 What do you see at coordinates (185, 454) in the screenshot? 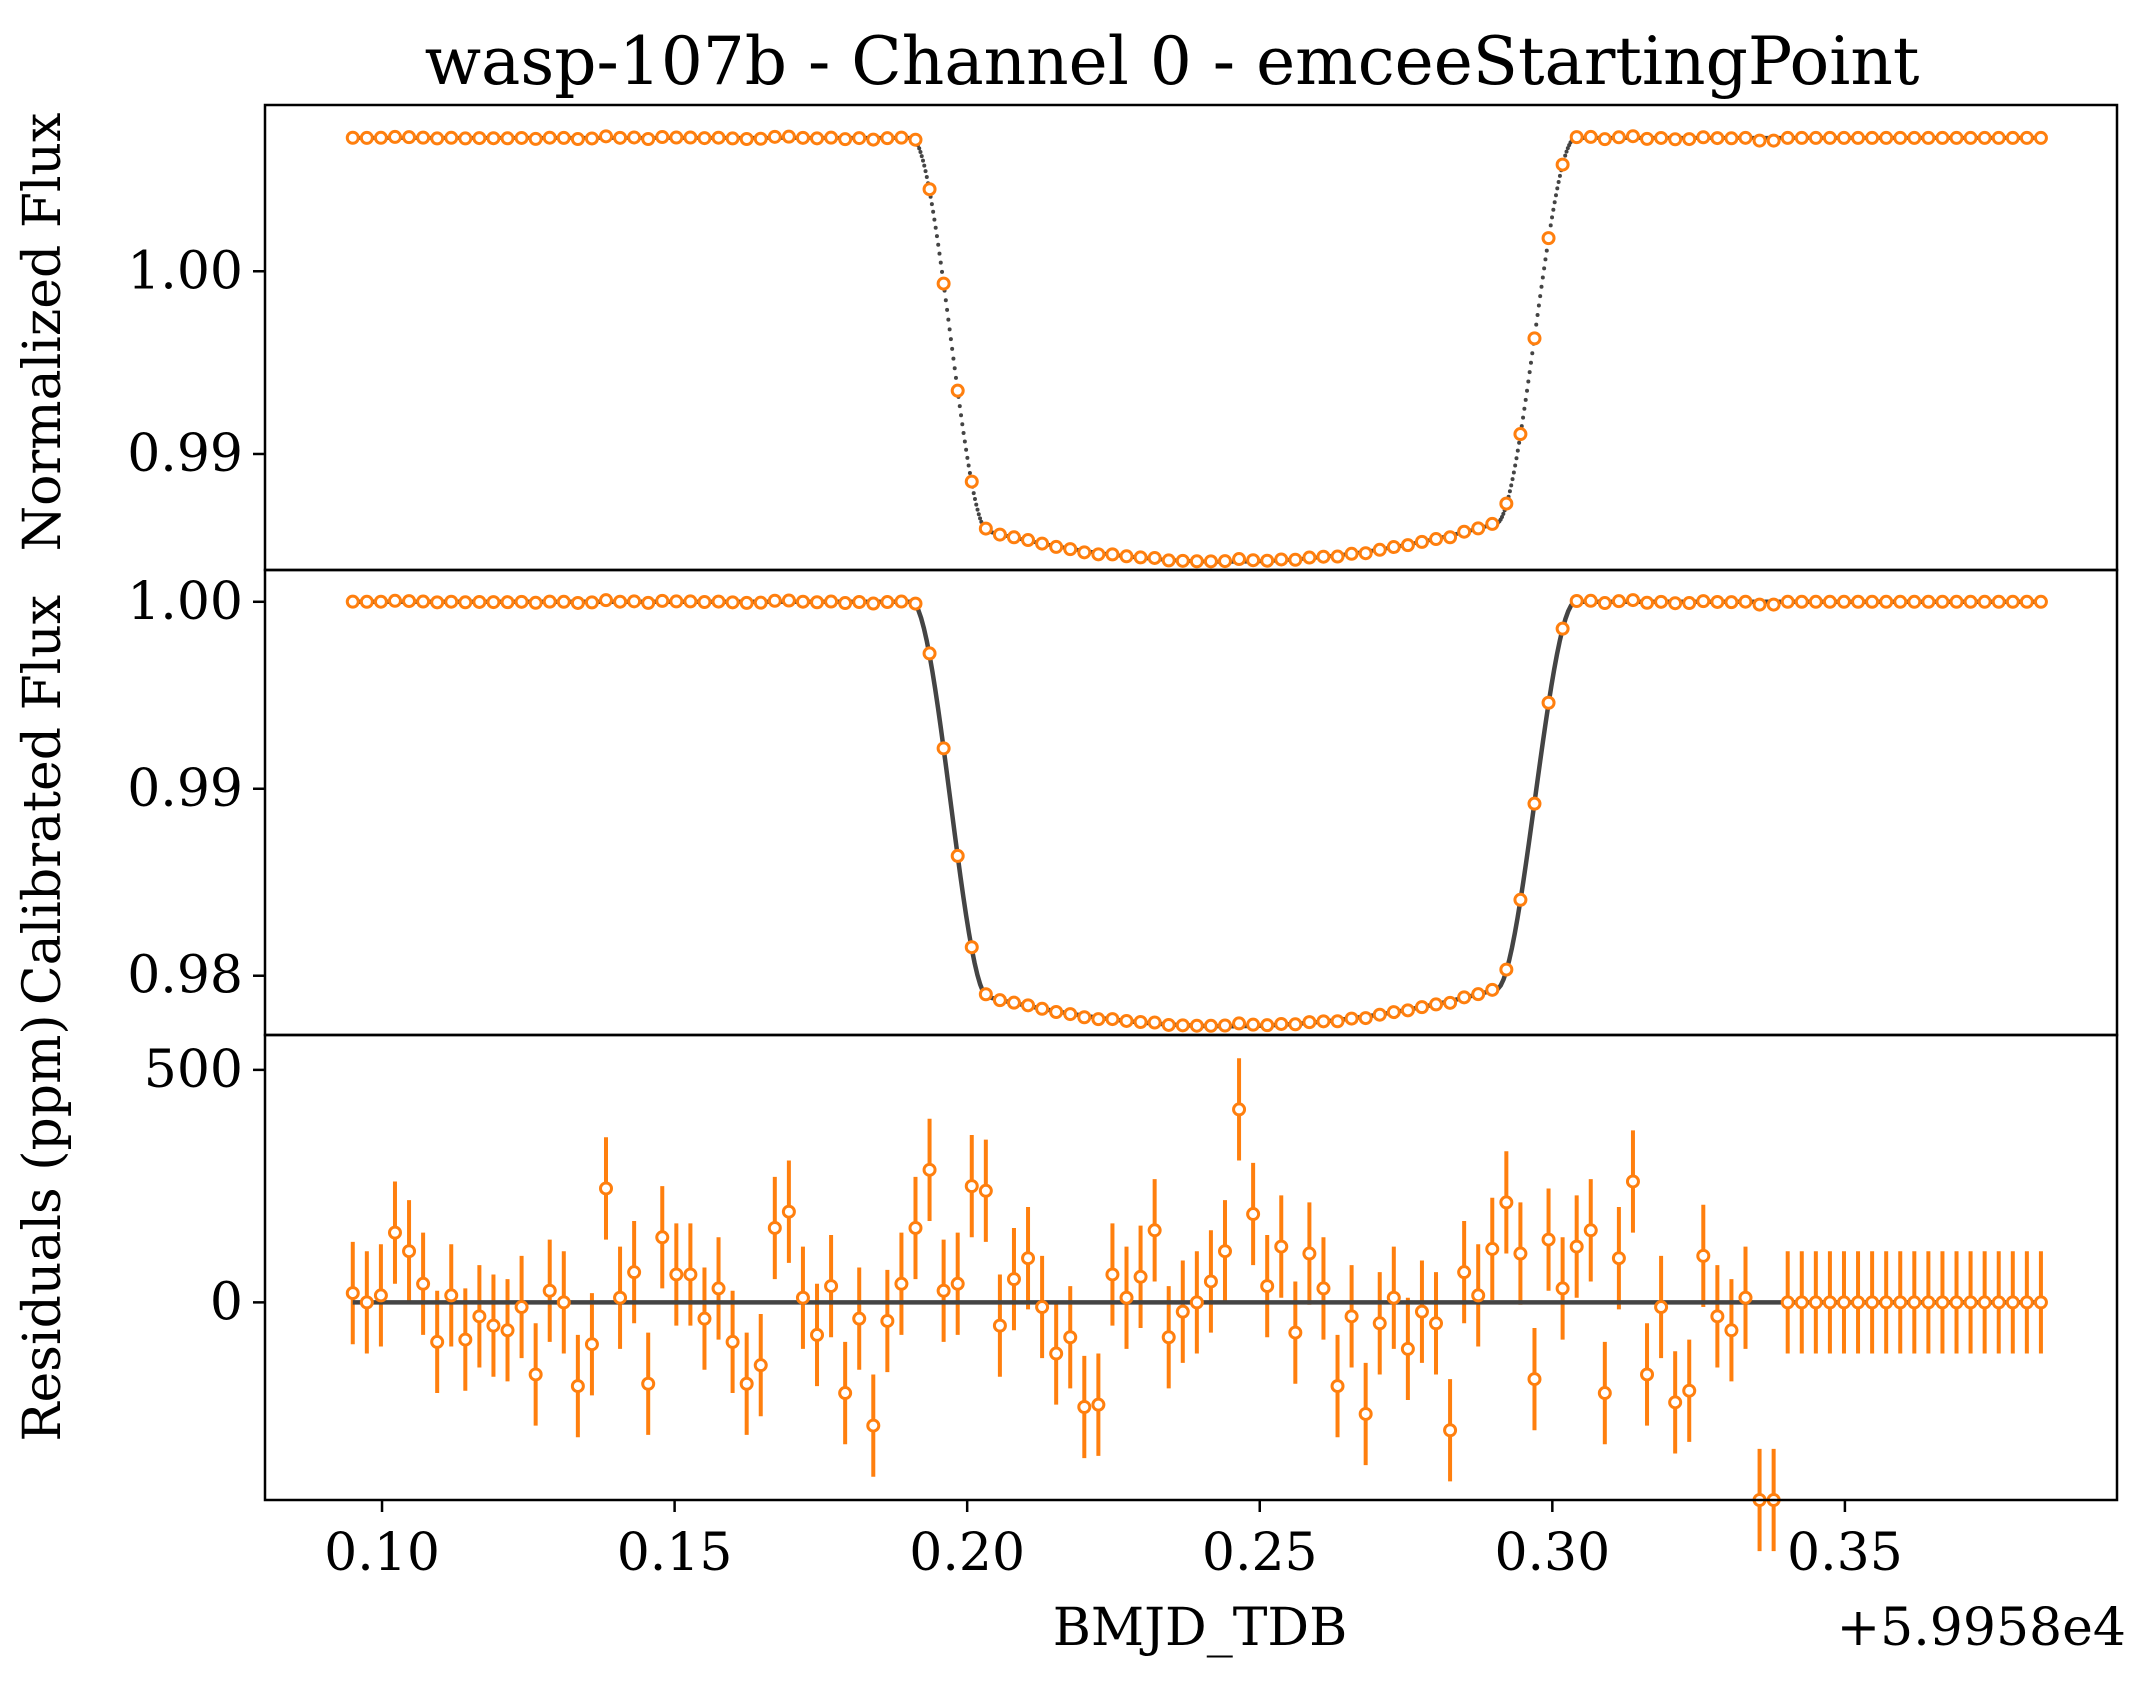
I see `y-tick-label: 0.99` at bounding box center [185, 454].